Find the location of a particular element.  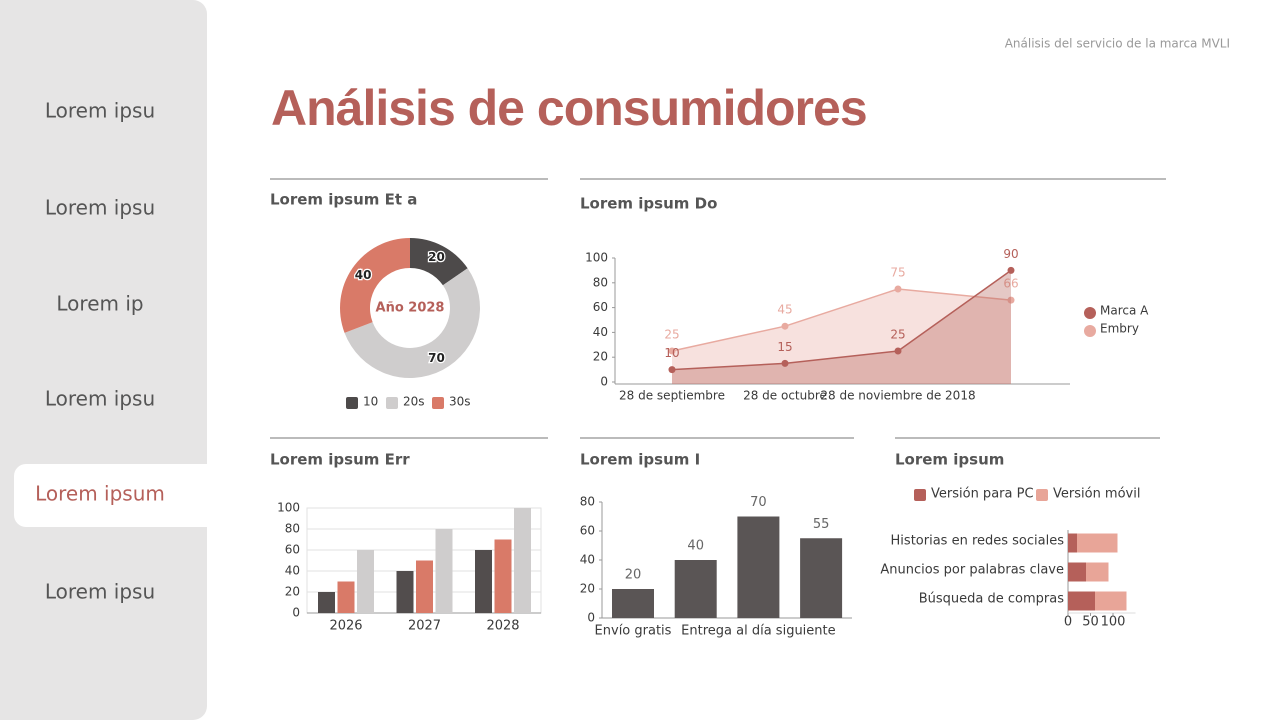

nav-item: Lorem ip is located at coordinates (99, 304).